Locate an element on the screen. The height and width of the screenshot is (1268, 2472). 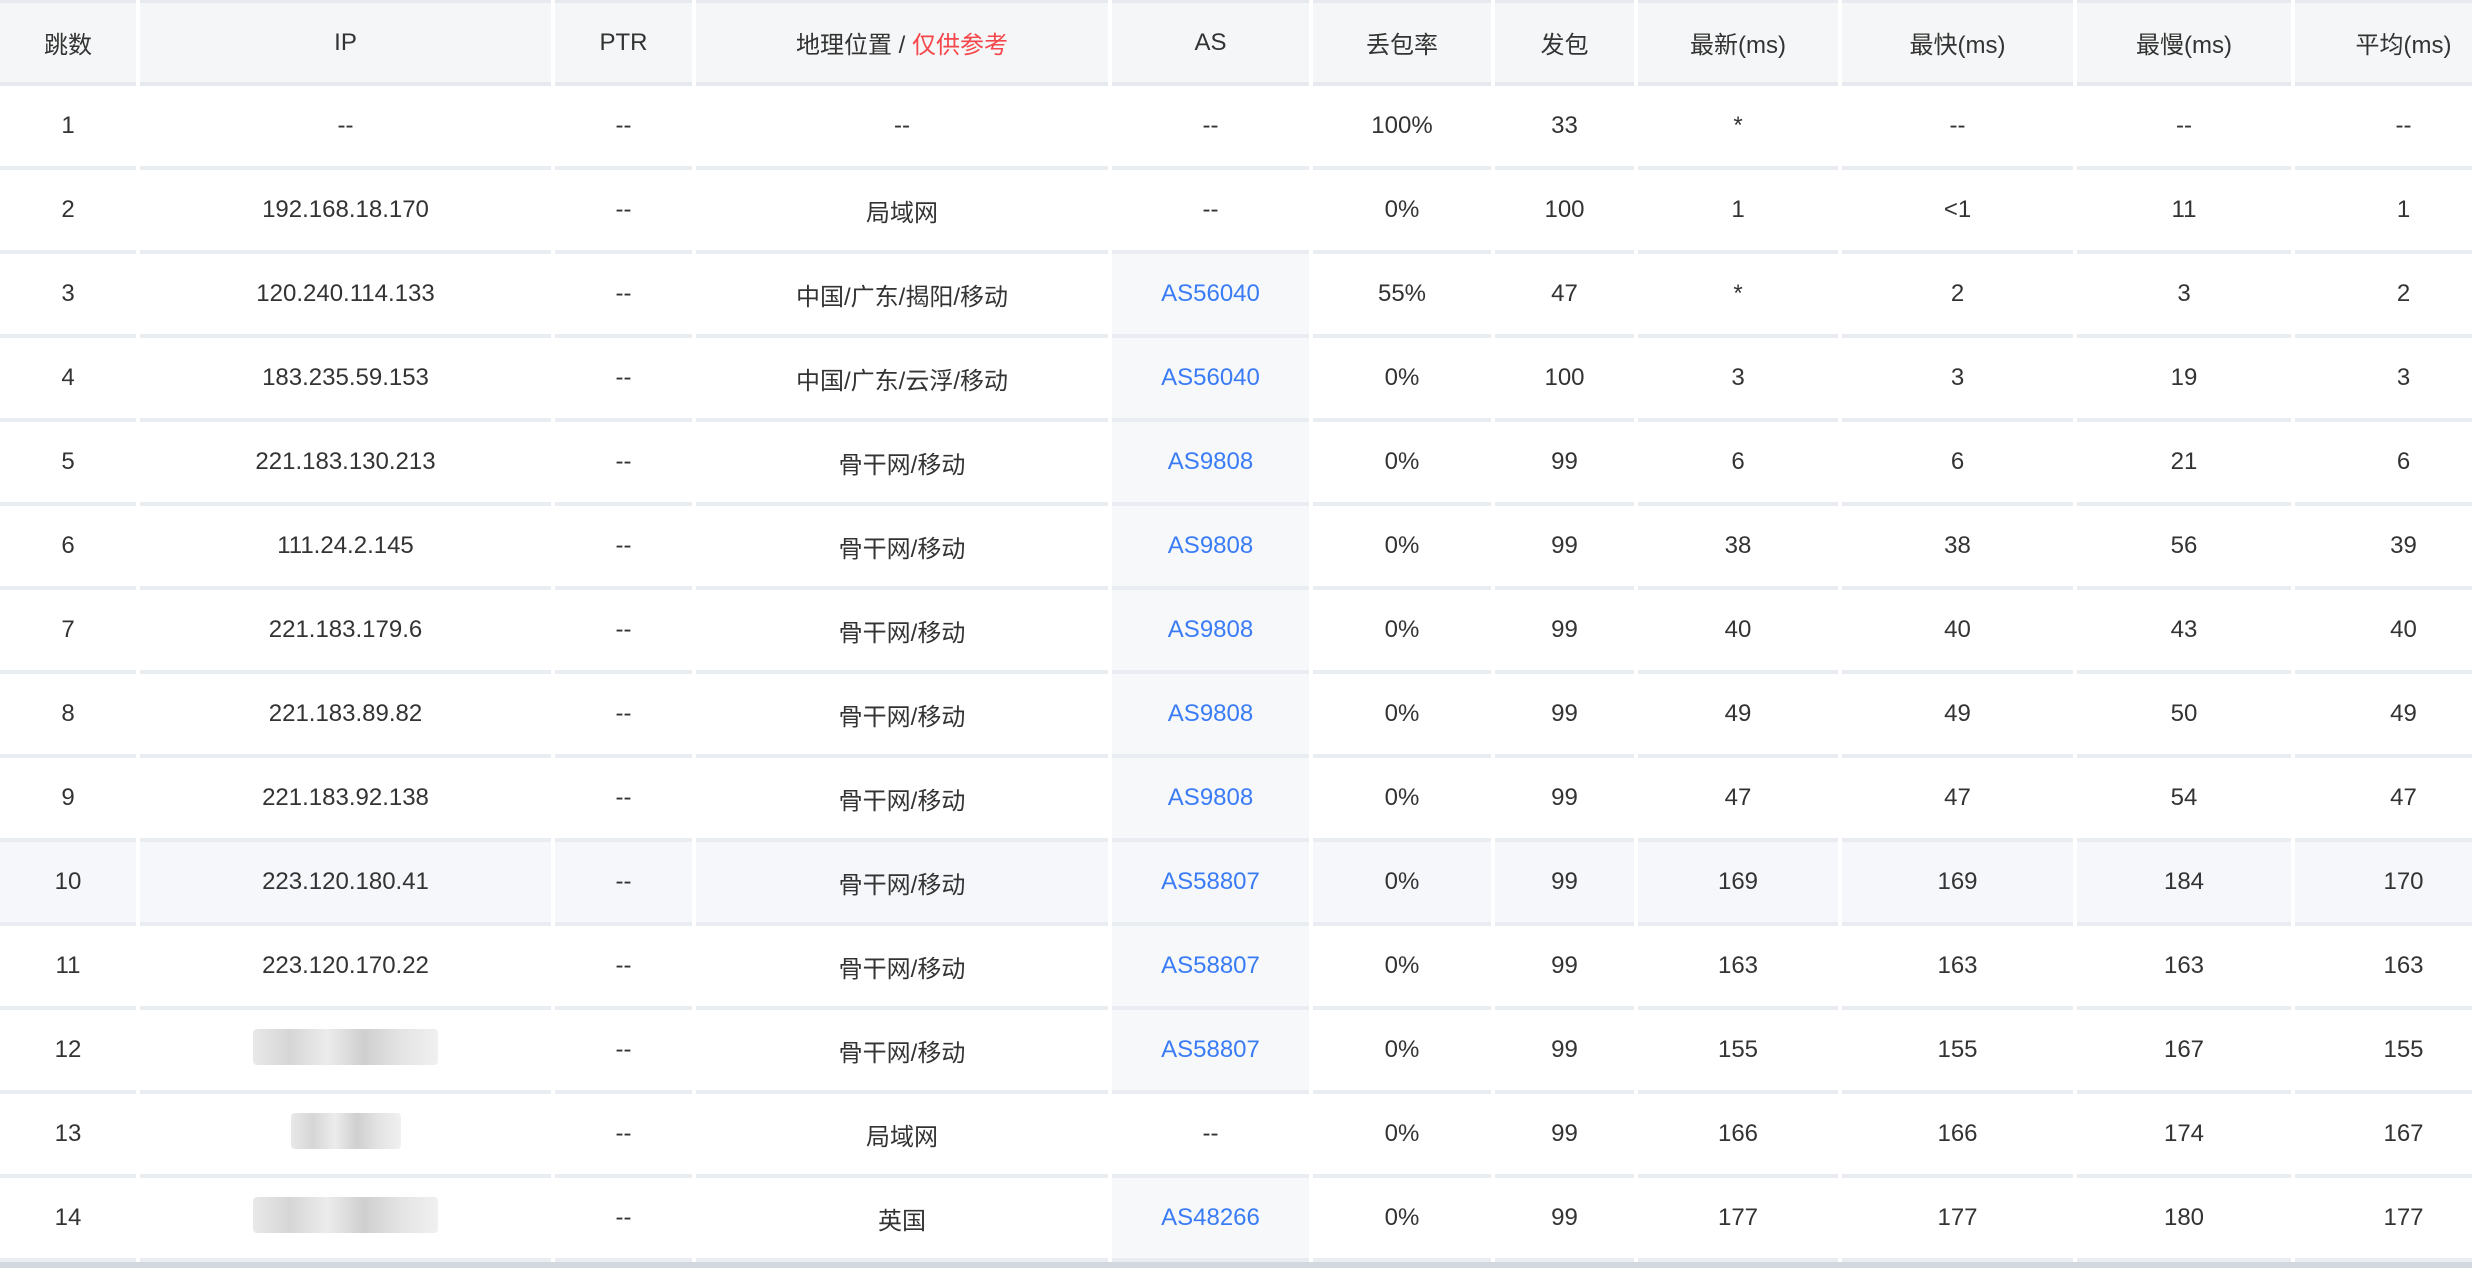
cell-ip: -- is located at coordinates (345, 128).